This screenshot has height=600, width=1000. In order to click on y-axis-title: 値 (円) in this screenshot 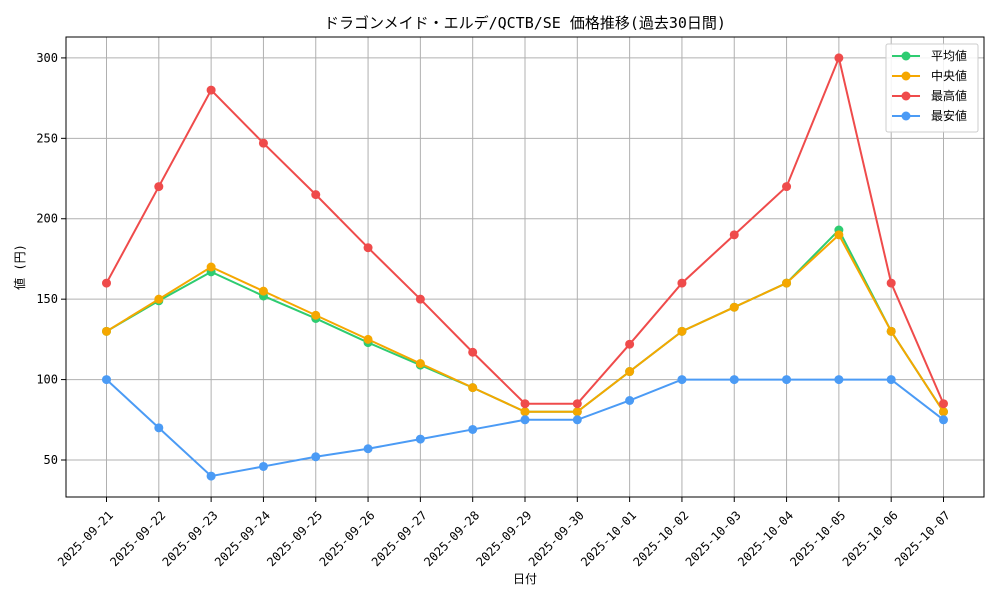, I will do `click(19, 267)`.